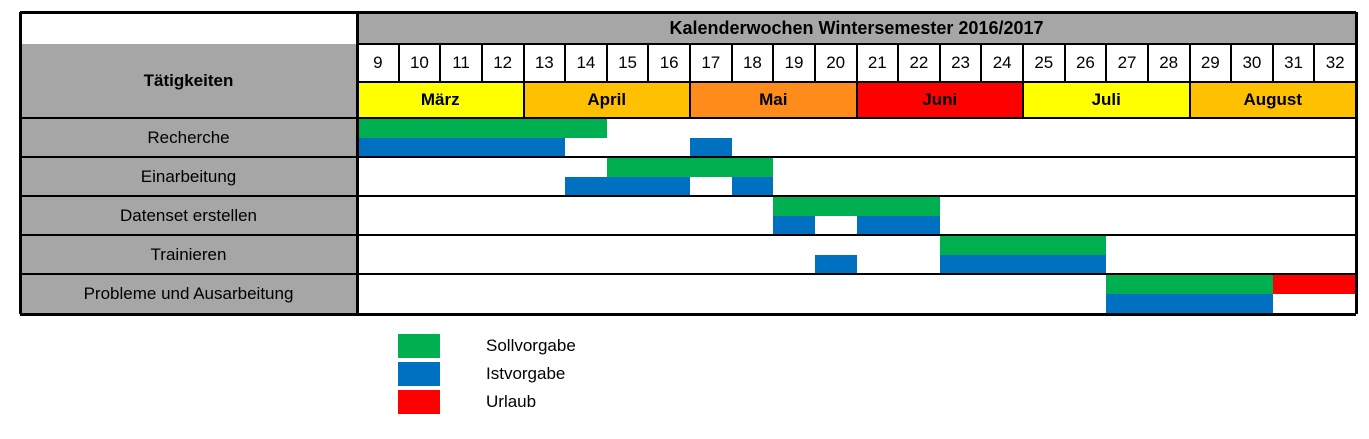 The image size is (1369, 439). What do you see at coordinates (877, 62) in the screenshot?
I see `week-number: 21` at bounding box center [877, 62].